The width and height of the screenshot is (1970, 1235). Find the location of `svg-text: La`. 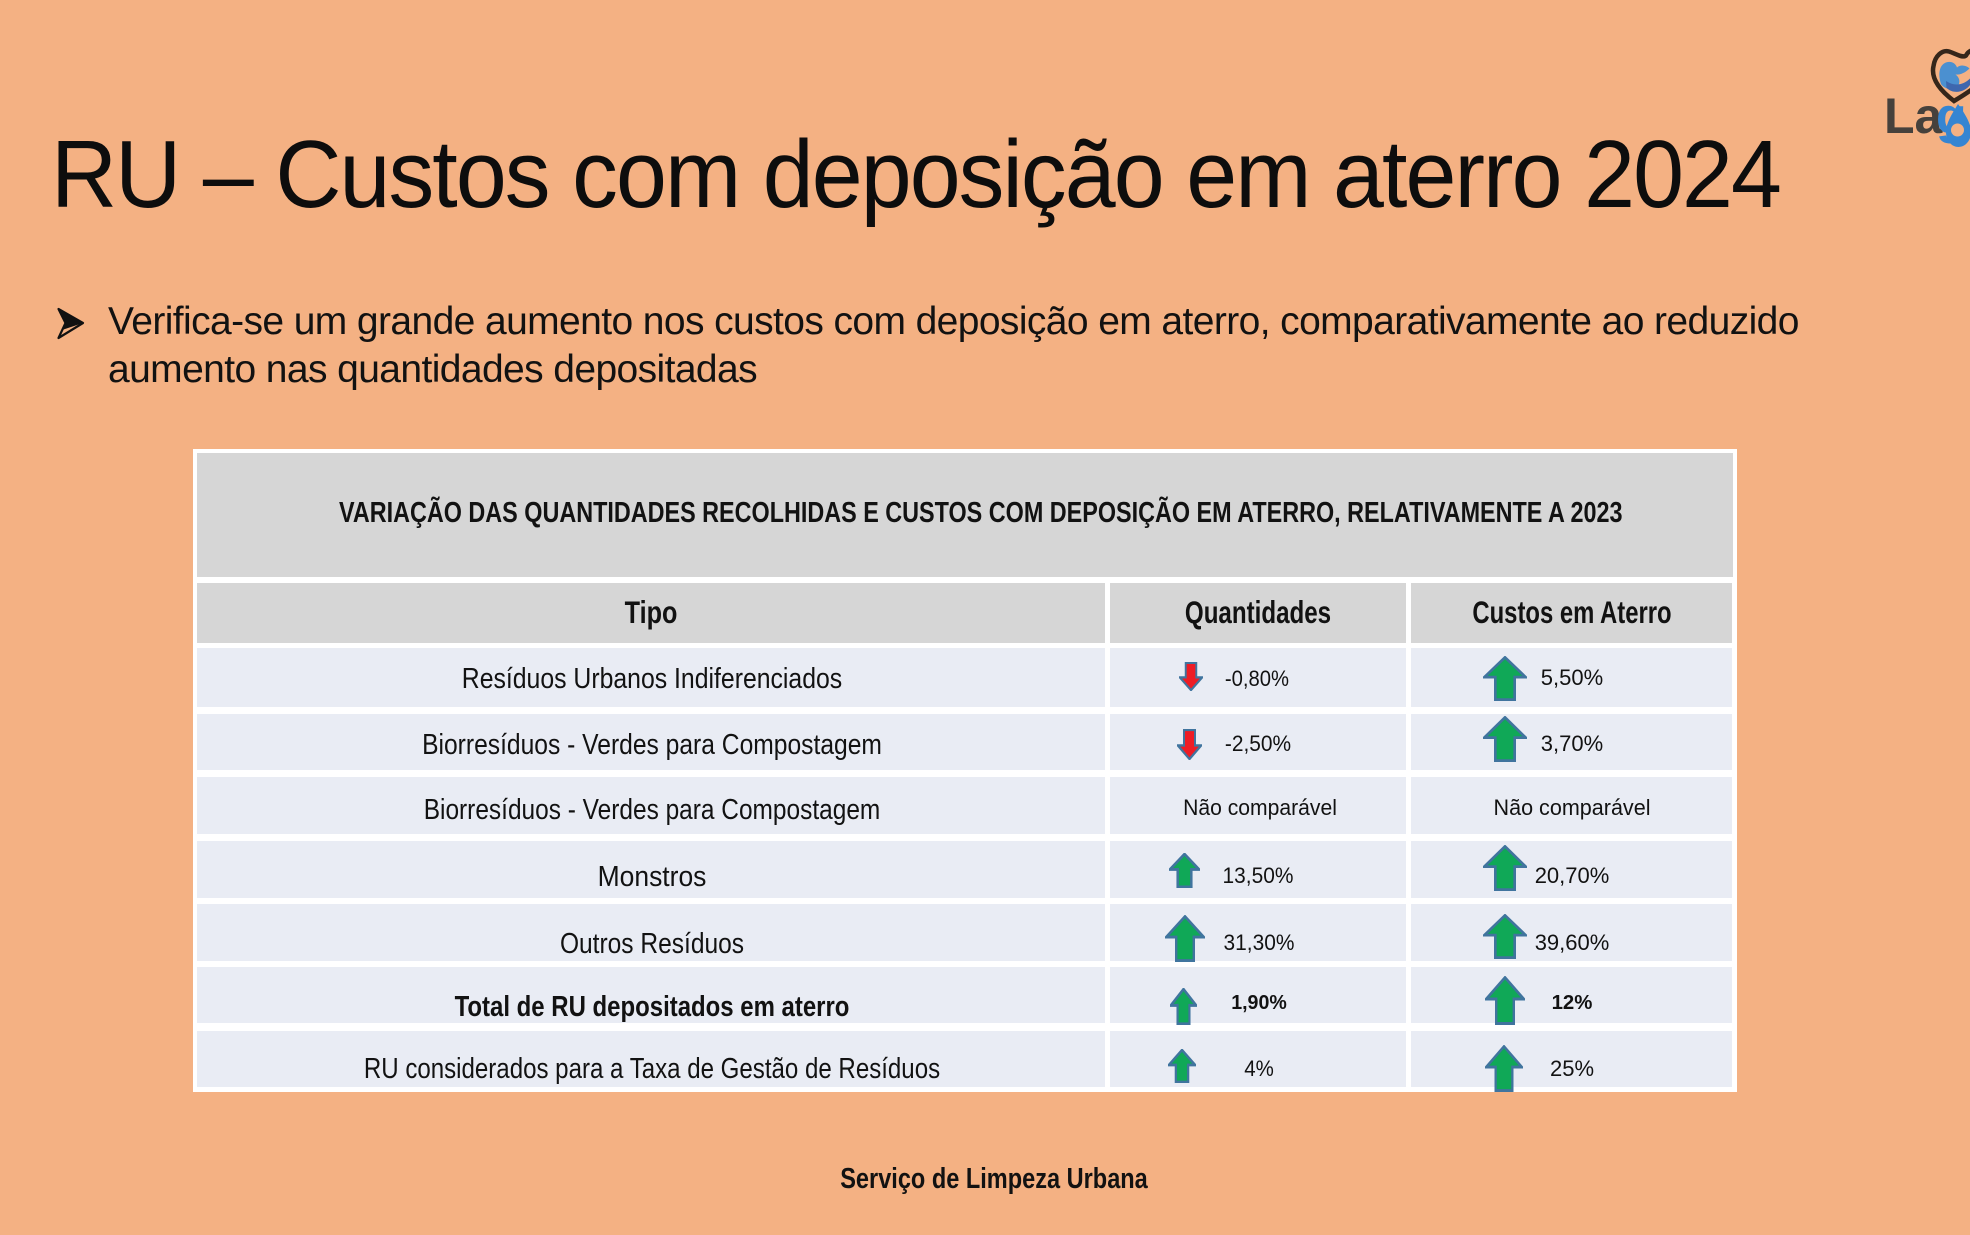

svg-text: La is located at coordinates (1914, 116).